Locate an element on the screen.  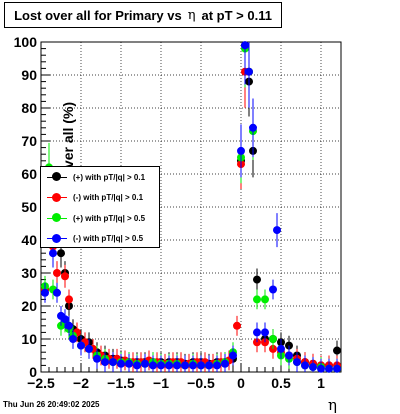
x-tick-label: −1 is located at coordinates (161, 383).